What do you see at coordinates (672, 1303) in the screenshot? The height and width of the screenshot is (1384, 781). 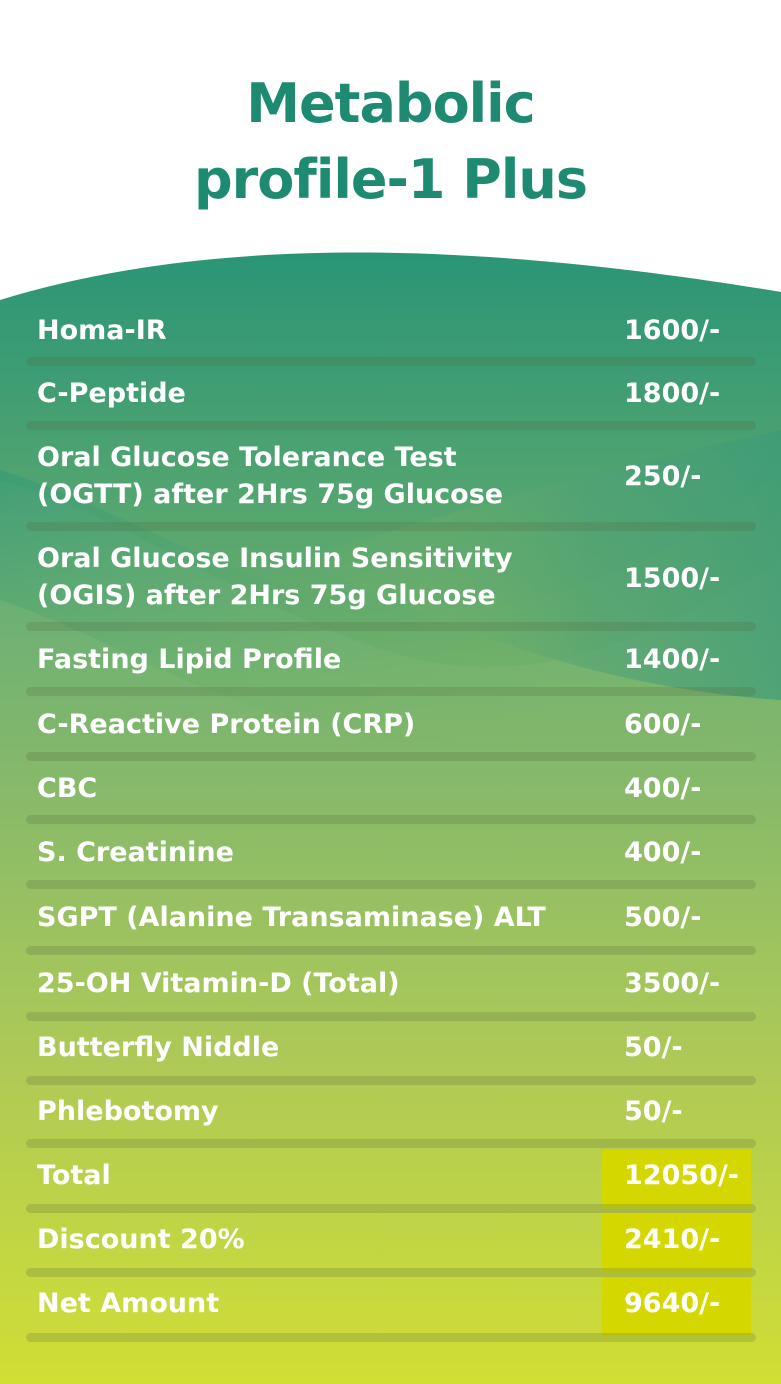 I see `net-amount-price: 9640/-` at bounding box center [672, 1303].